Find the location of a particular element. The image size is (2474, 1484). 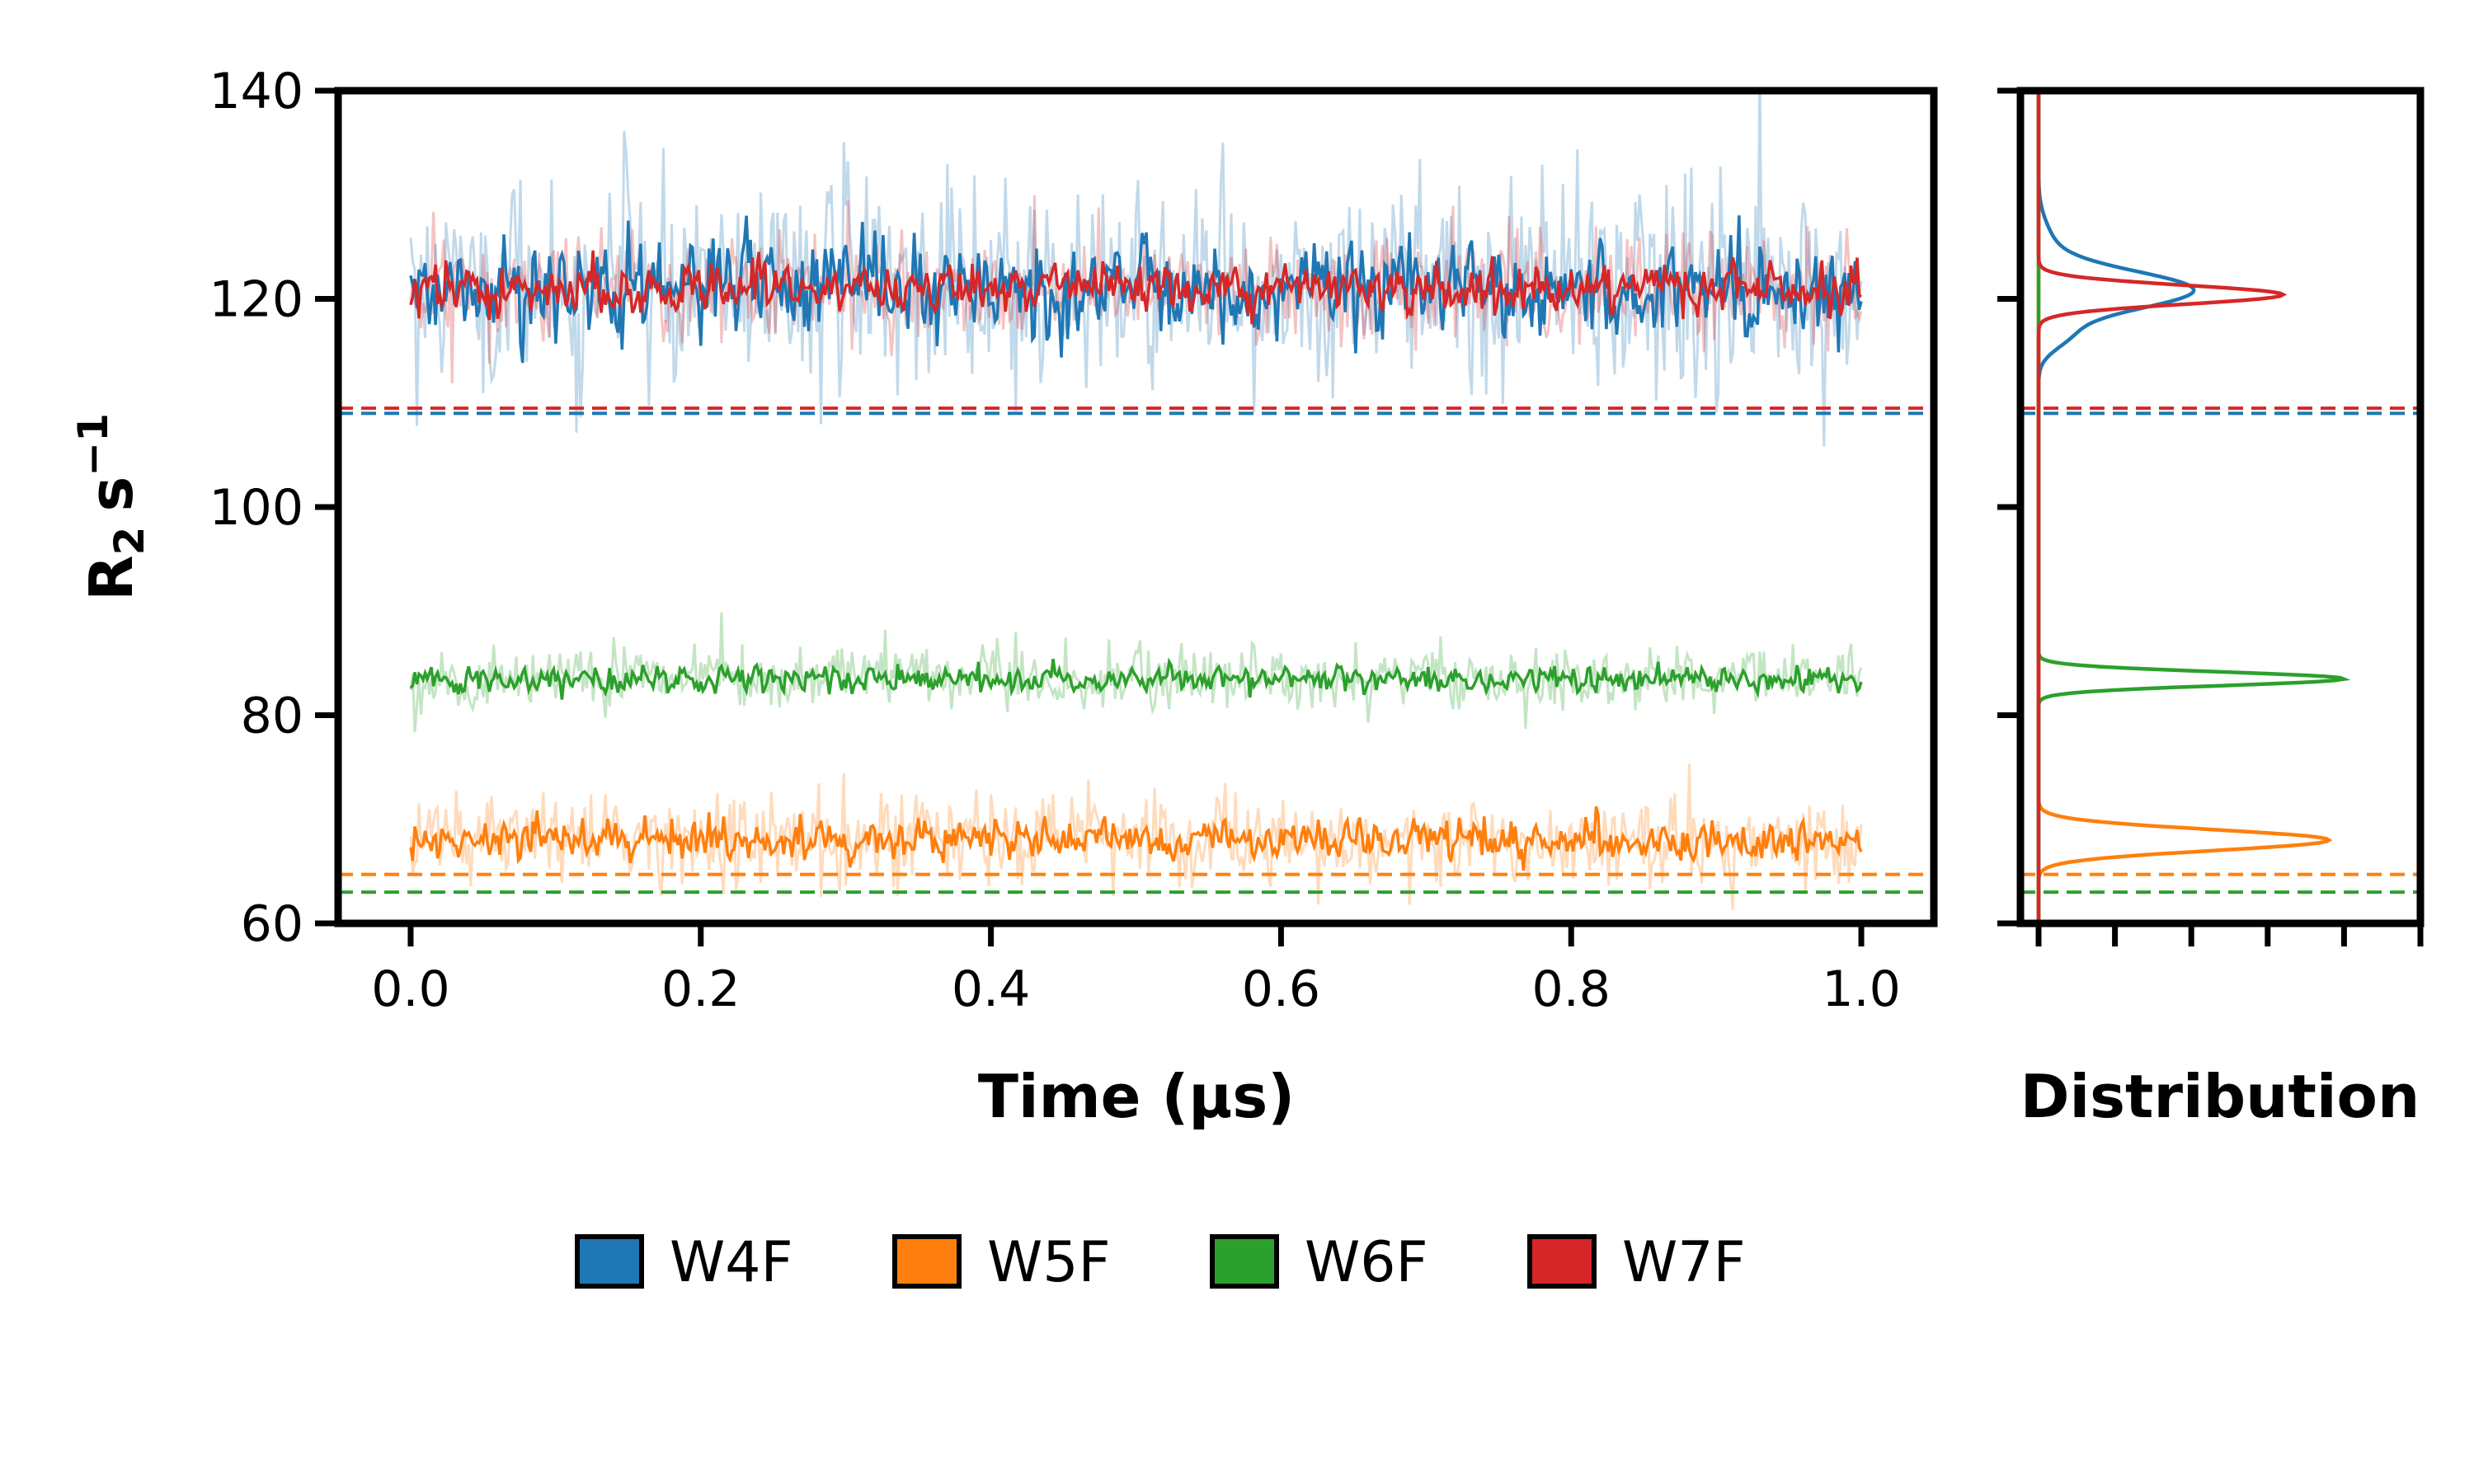

legend-item-w6f: W6F is located at coordinates (1319, 1262).